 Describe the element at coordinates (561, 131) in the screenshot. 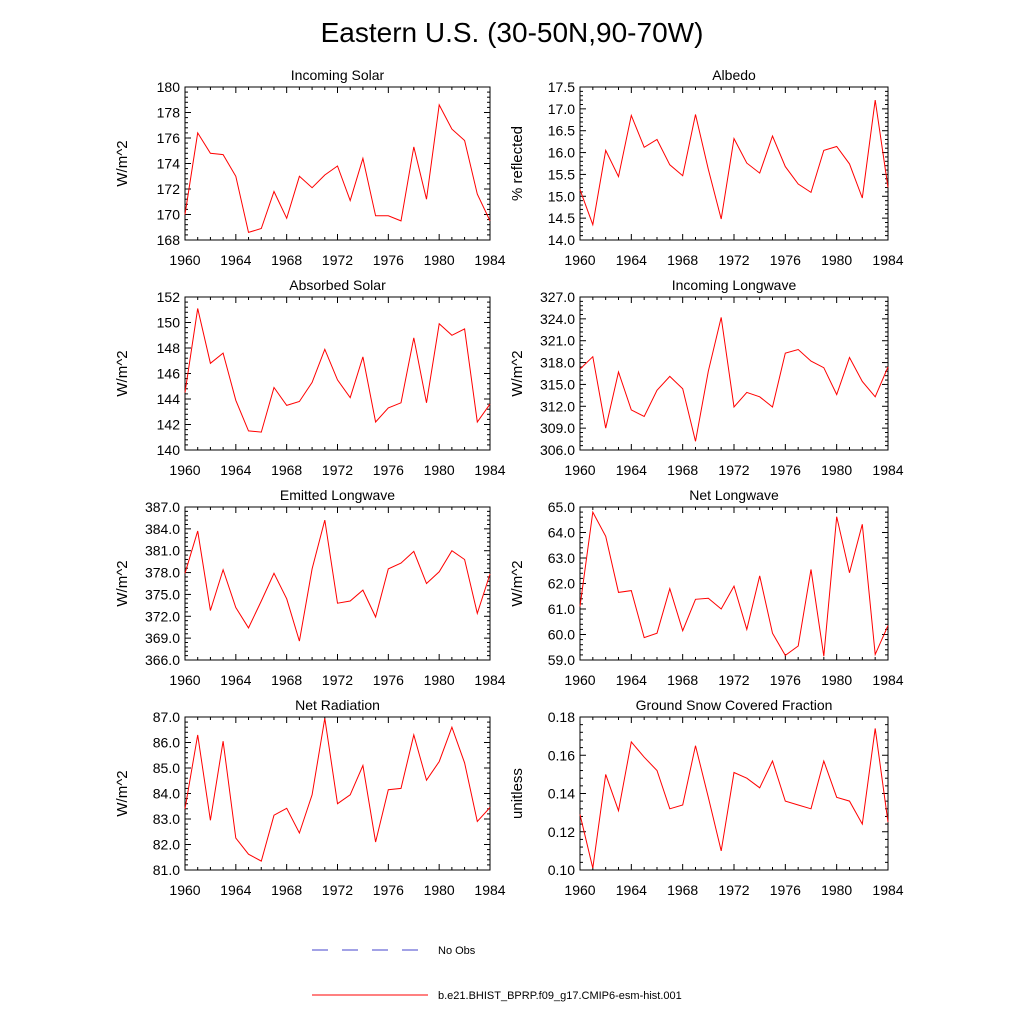

I see `y-tick-label: 16.5` at that location.